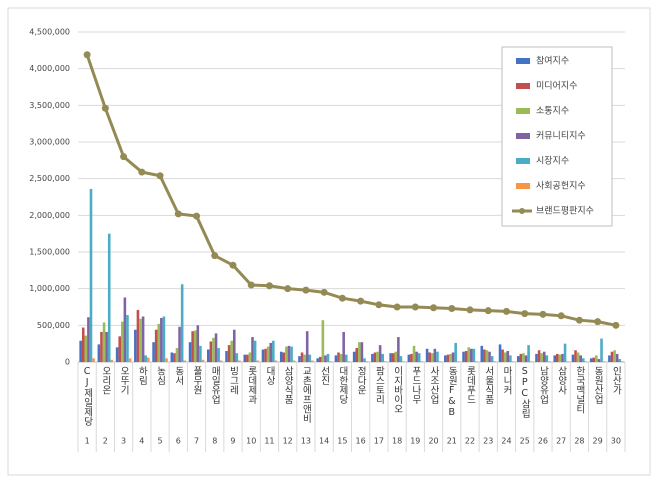 The width and height of the screenshot is (660, 487). I want to click on x-tick-label: 교촌에프앤비, so click(305, 395).